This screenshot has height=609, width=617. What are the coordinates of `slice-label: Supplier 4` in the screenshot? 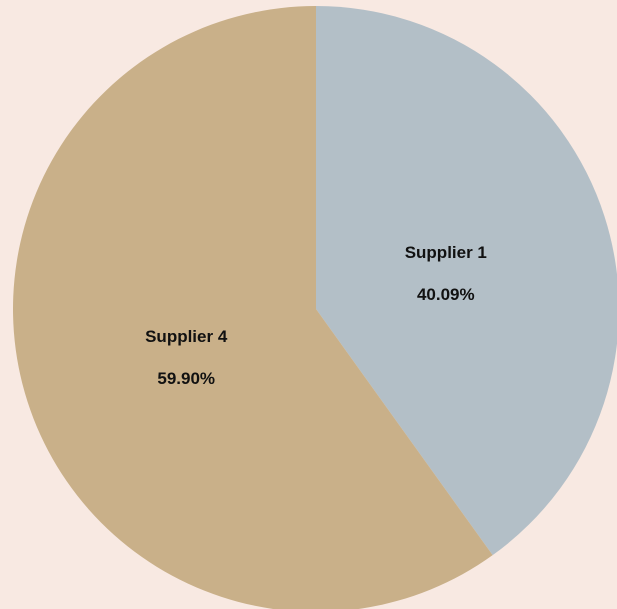 It's located at (186, 336).